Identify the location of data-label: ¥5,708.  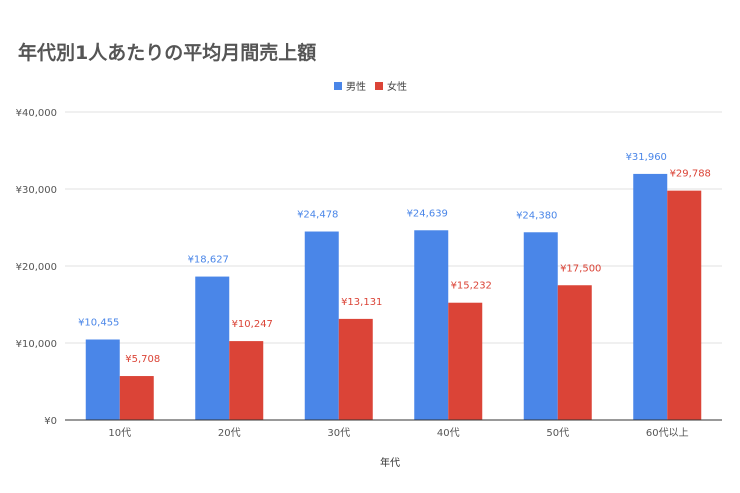
(142, 359).